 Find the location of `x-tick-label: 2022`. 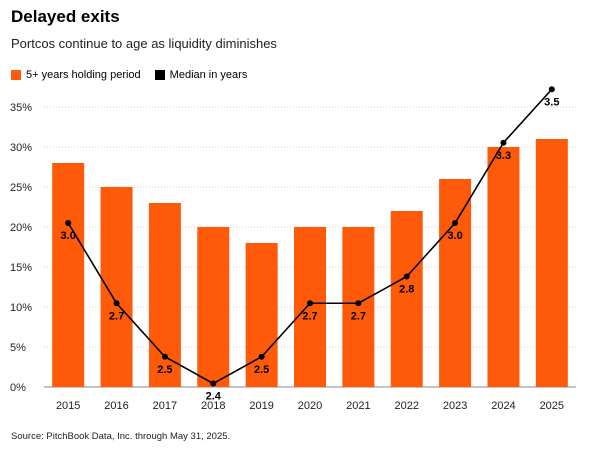

x-tick-label: 2022 is located at coordinates (406, 406).